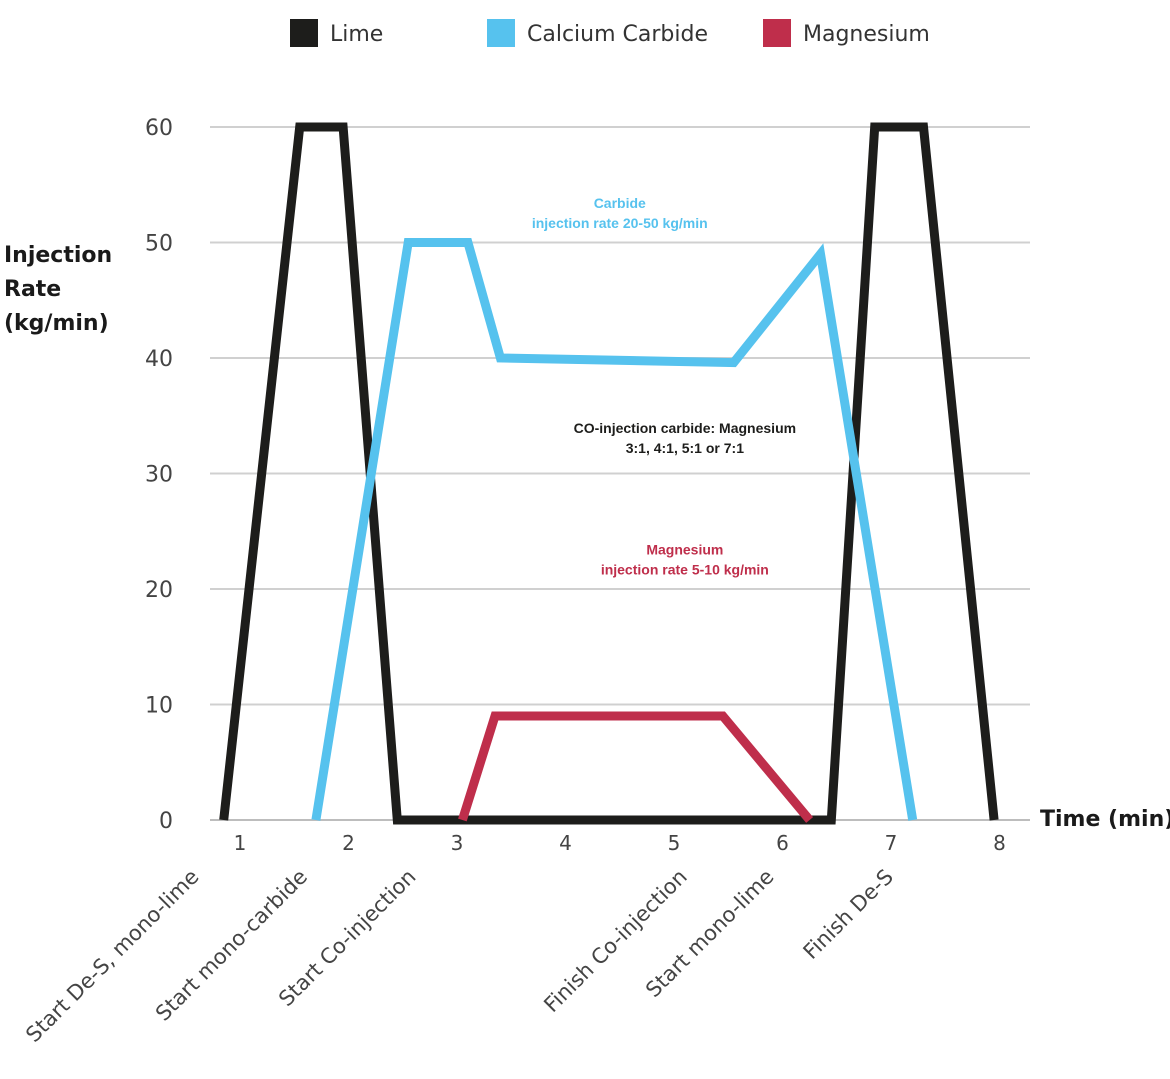 This screenshot has width=1170, height=1079. What do you see at coordinates (304, 33) in the screenshot?
I see `legend-swatch-lime` at bounding box center [304, 33].